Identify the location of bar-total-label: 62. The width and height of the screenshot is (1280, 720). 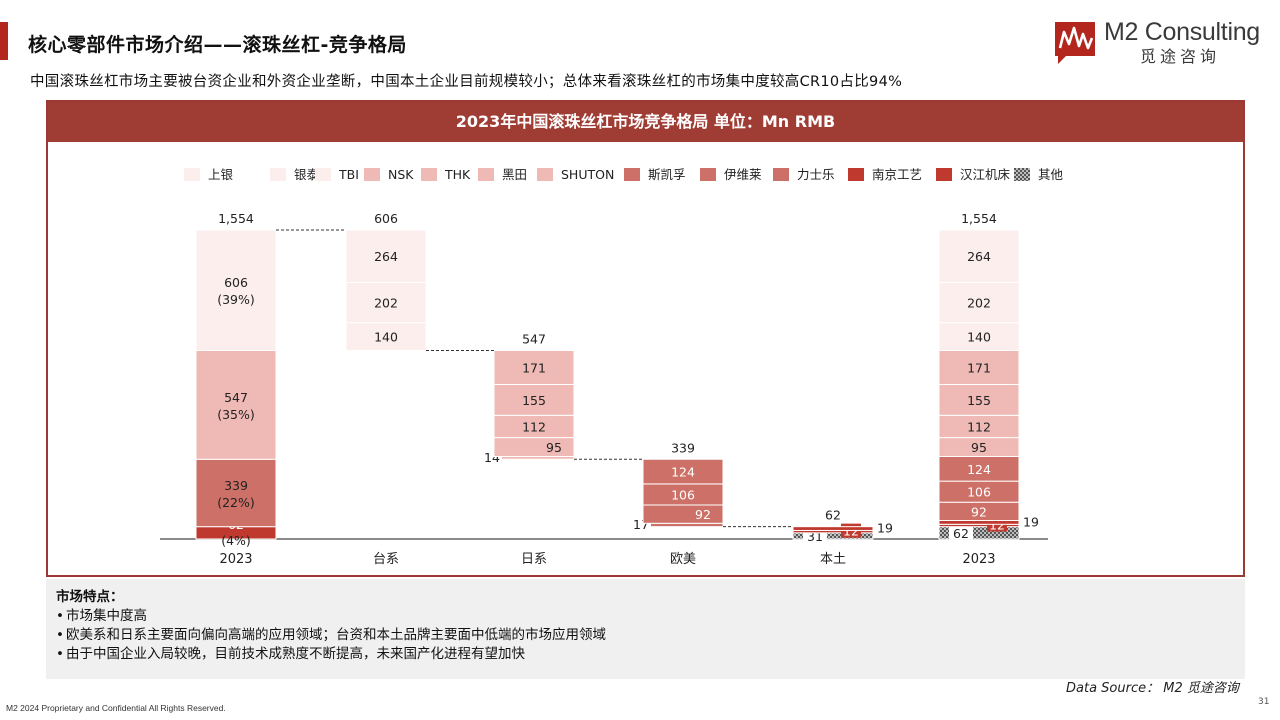
(833, 515).